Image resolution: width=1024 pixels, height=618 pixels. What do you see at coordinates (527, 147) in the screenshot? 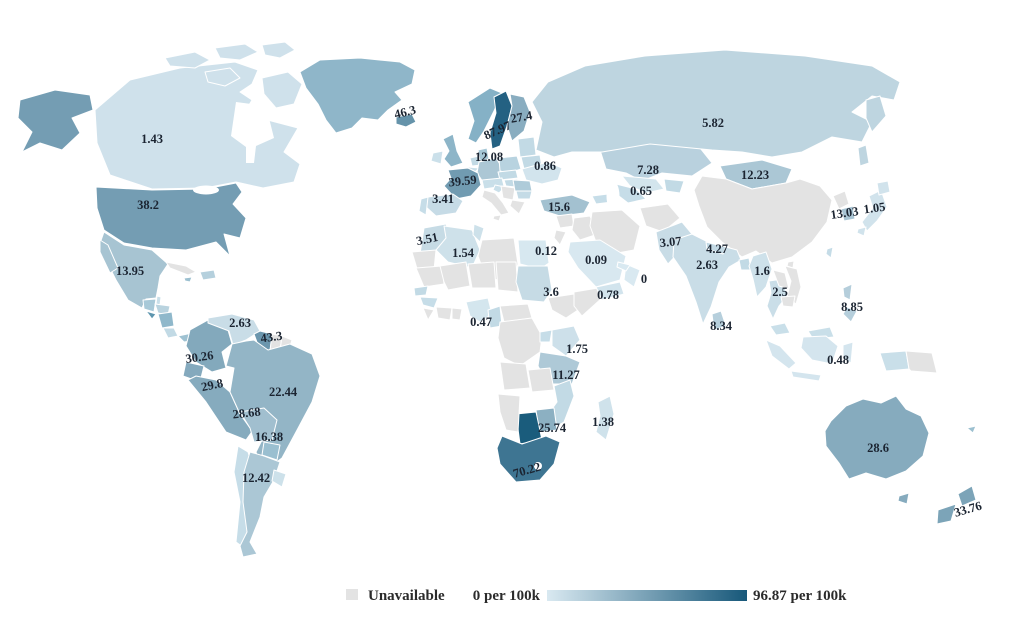
I see `country-baltic-states` at bounding box center [527, 147].